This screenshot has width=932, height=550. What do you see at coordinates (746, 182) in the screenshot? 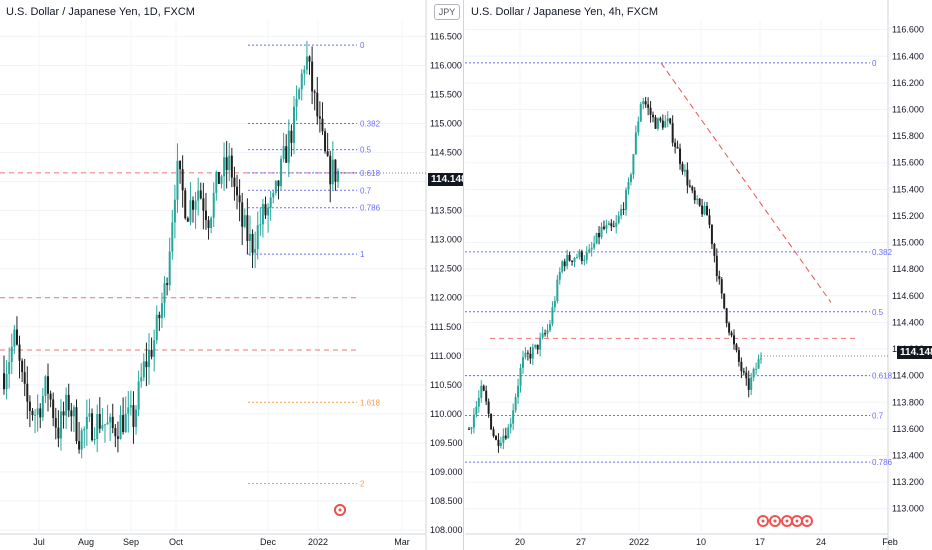
I see `trend-line` at bounding box center [746, 182].